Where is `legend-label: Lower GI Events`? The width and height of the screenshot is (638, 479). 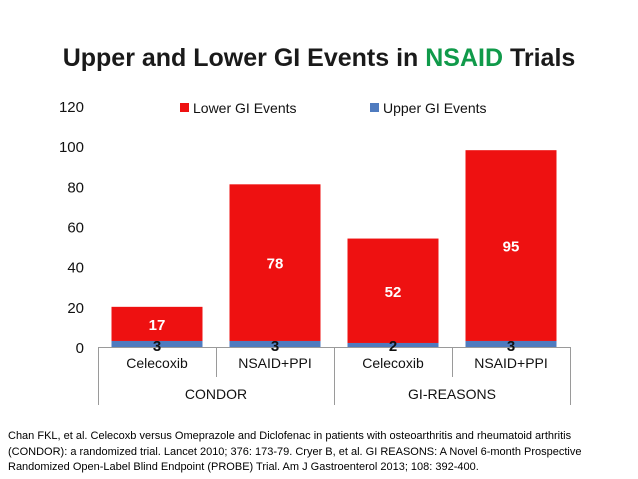
legend-label: Lower GI Events is located at coordinates (245, 108).